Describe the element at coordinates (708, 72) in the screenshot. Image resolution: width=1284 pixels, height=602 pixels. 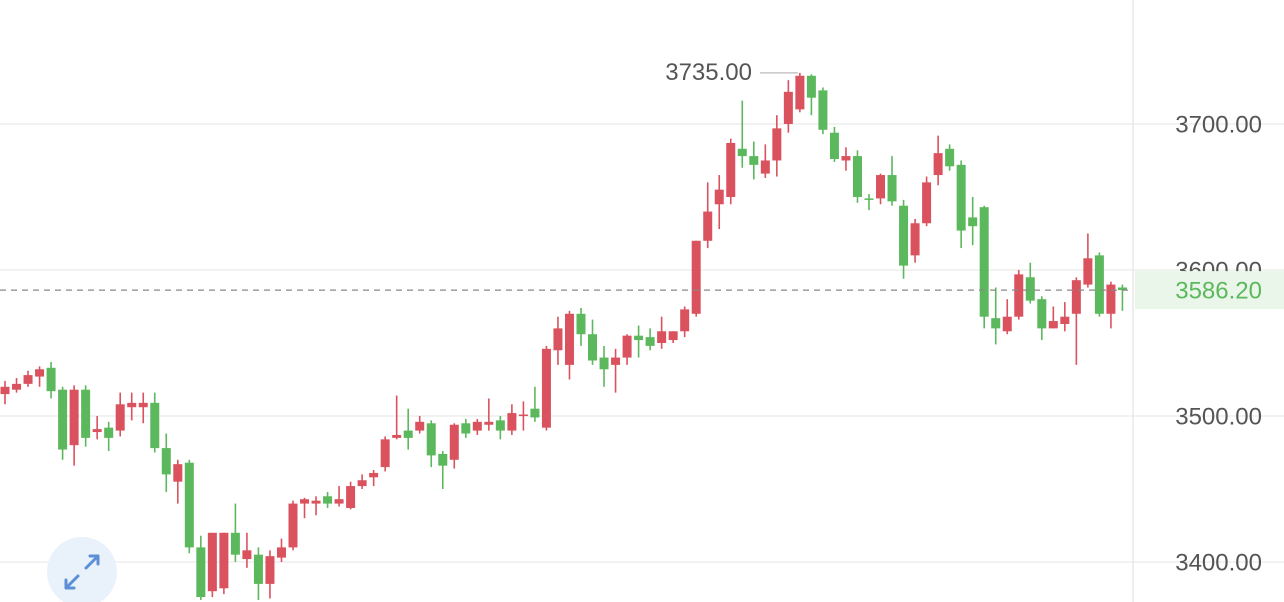
I see `max-marker-label: 3735.00` at that location.